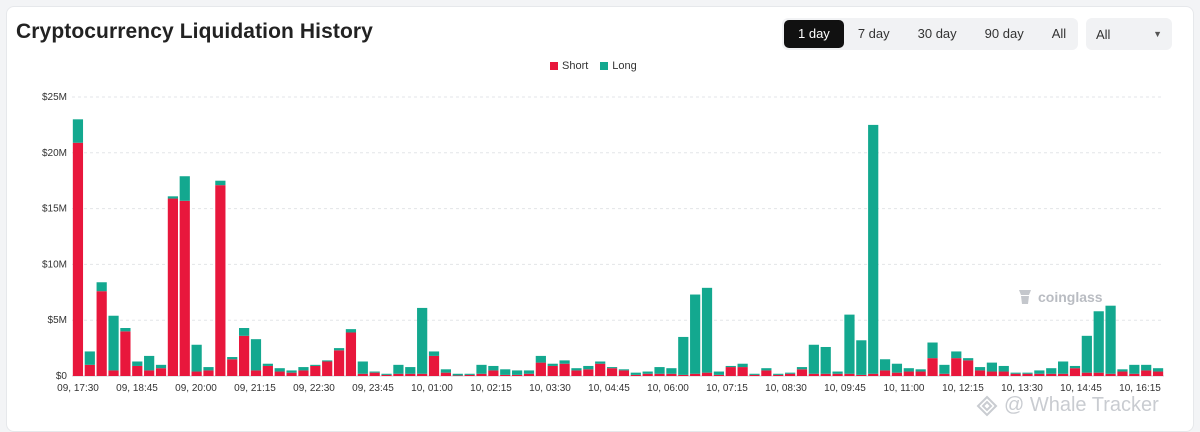  I want to click on range-button-7-day: 7 day, so click(873, 33).